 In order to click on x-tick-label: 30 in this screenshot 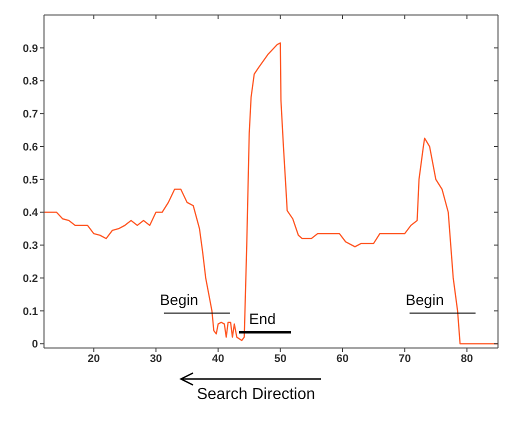, I will do `click(156, 358)`.